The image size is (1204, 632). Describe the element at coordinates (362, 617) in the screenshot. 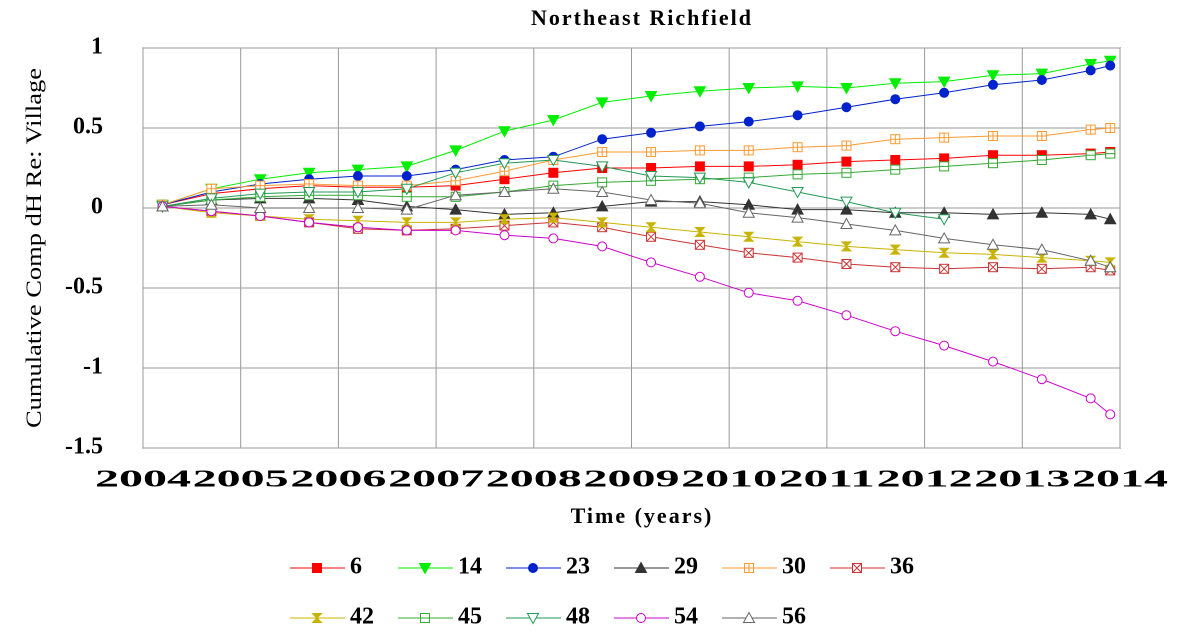

I see `legend-label: 42` at that location.